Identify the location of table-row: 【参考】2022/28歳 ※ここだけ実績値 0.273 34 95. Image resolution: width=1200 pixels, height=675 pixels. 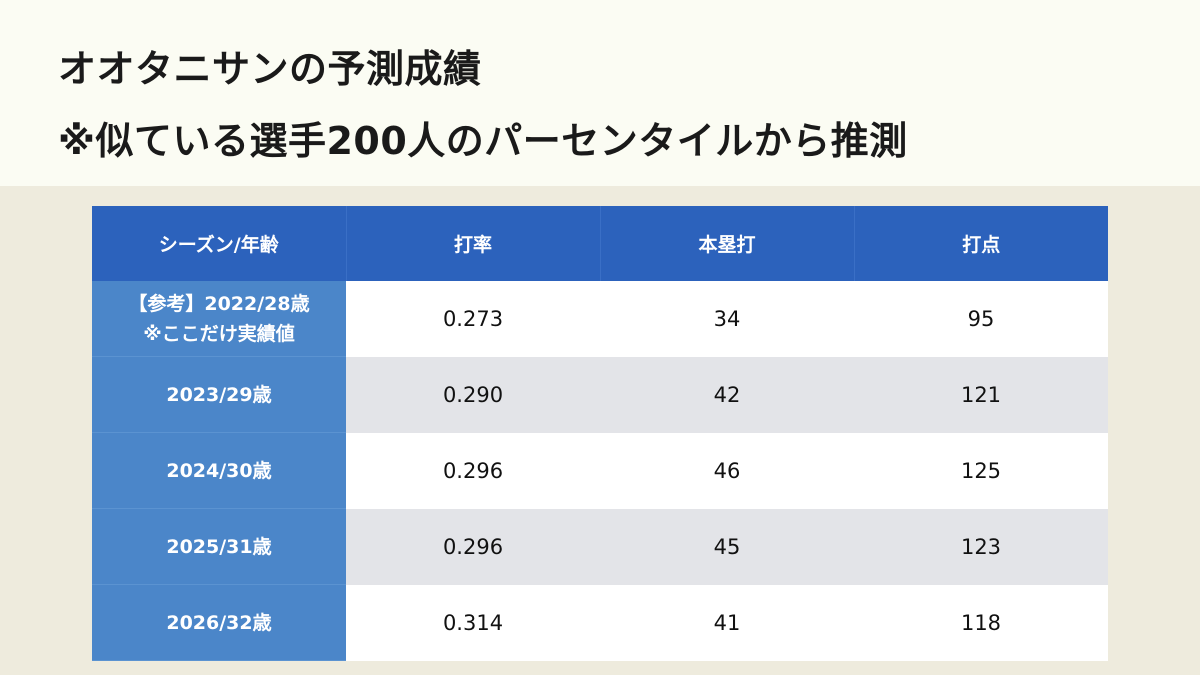
(600, 319).